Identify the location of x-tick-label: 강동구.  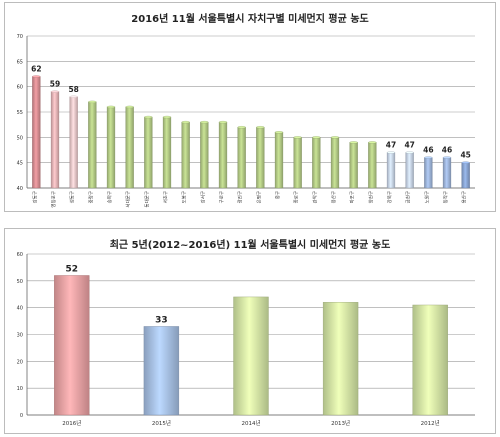
(34, 197).